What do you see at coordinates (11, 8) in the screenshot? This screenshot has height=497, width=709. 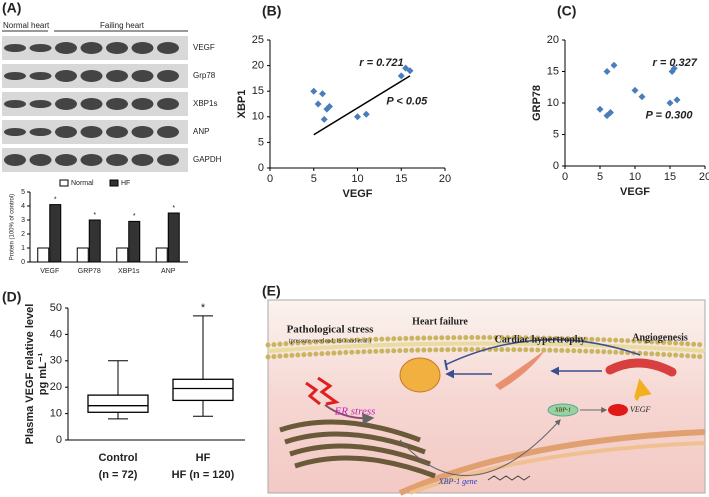 I see `panel-label: (A)` at bounding box center [11, 8].